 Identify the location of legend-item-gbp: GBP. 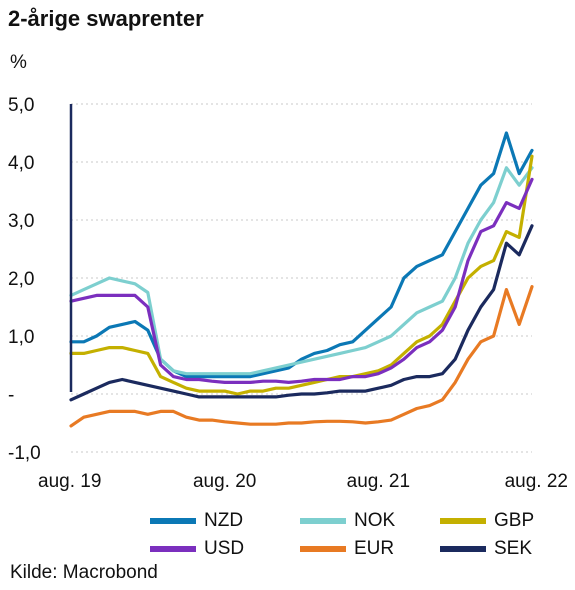
(487, 521).